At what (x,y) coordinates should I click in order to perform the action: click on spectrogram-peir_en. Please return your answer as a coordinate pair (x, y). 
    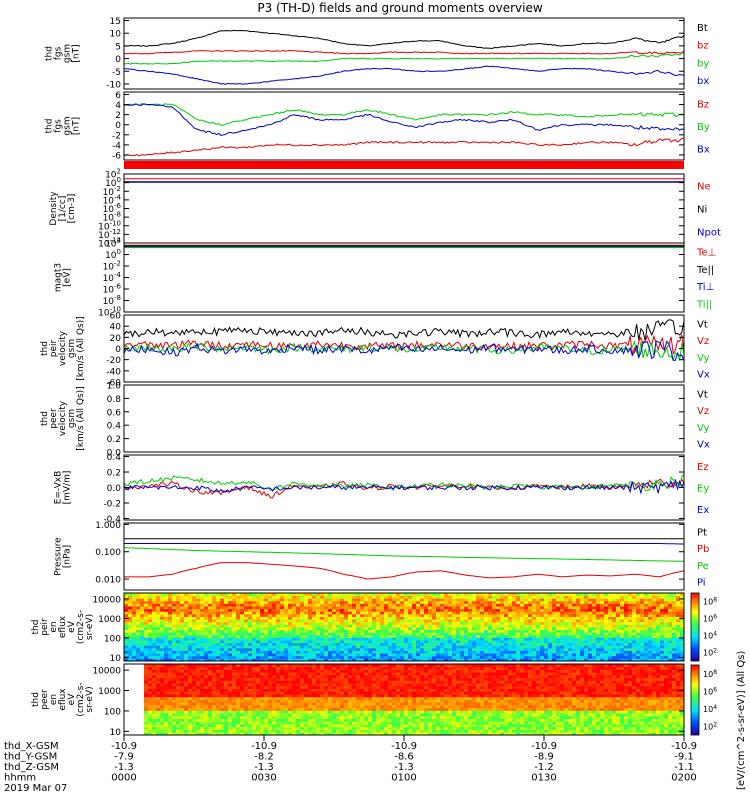
    Looking at the image, I should click on (404, 627).